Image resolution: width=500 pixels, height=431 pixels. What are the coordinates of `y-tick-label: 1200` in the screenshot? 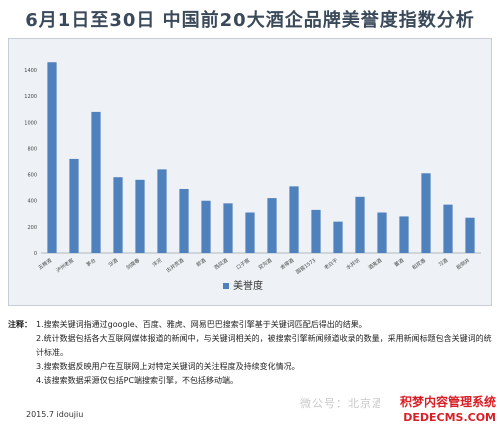 It's located at (30, 97).